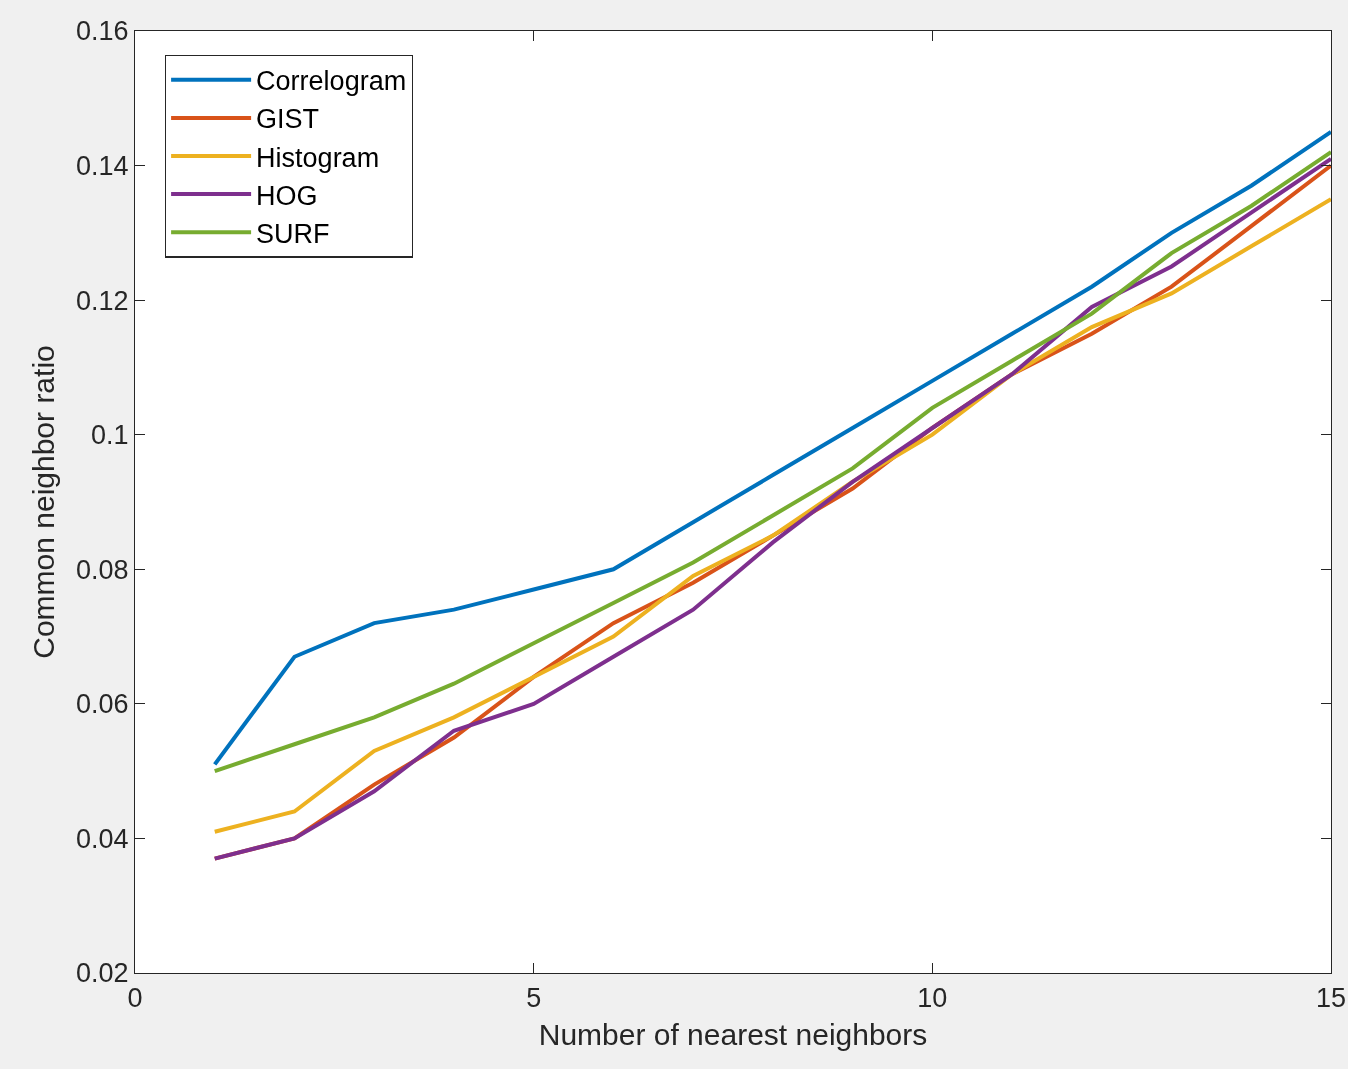 This screenshot has height=1069, width=1348. I want to click on y-tick-label: 0.14, so click(102, 166).